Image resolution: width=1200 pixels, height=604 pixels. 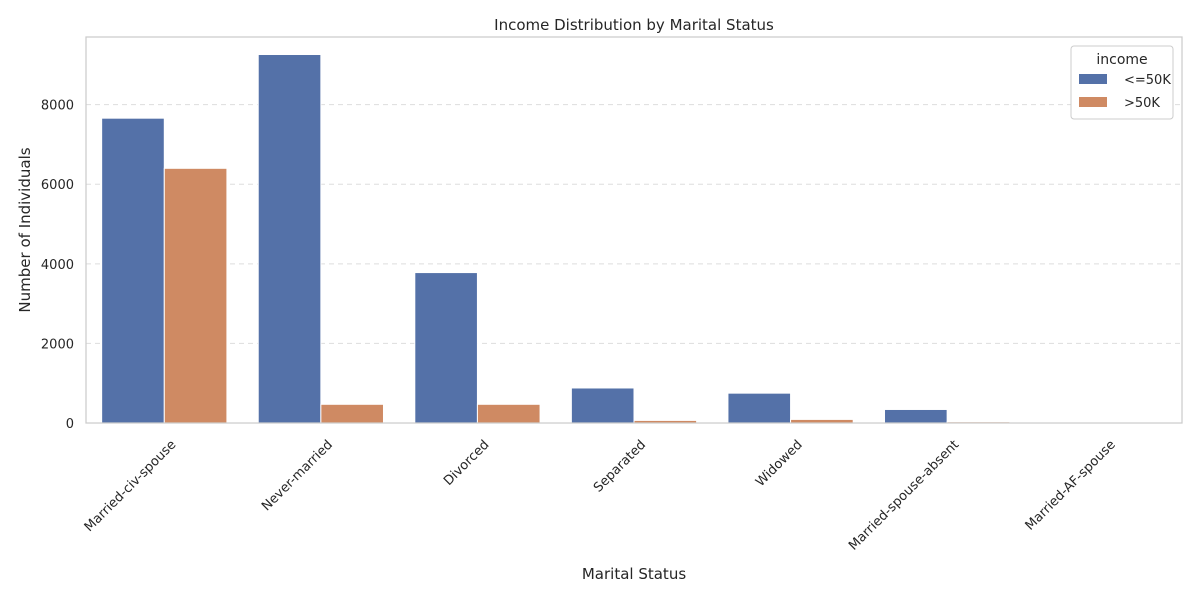 What do you see at coordinates (634, 25) in the screenshot?
I see `chart-title: Income Distribution by Marital Status` at bounding box center [634, 25].